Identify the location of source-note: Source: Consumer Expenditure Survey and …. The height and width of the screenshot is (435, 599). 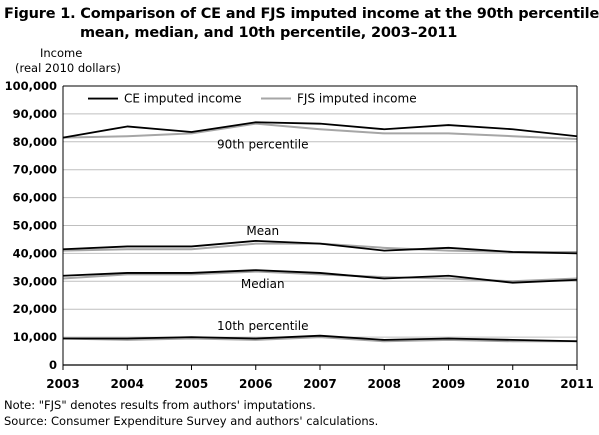
(191, 421).